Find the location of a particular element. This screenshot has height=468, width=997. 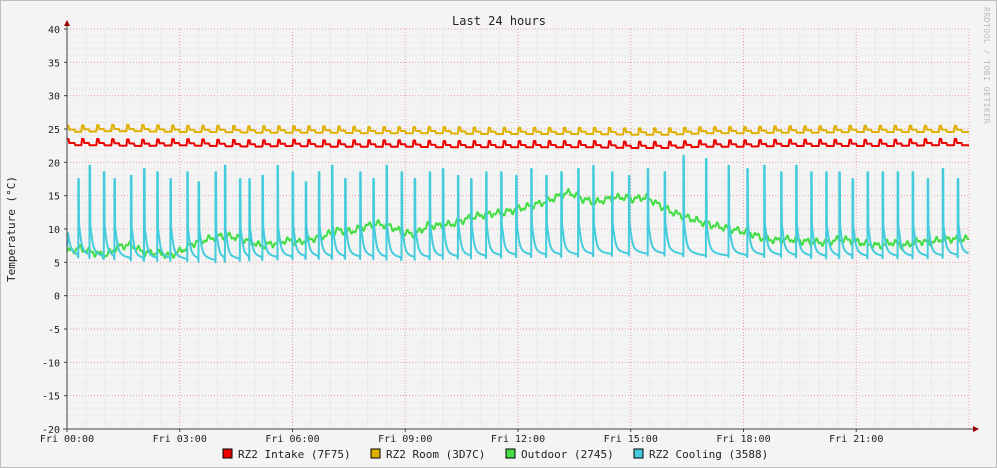

x-tick-label: Fri 03:00 is located at coordinates (180, 439).